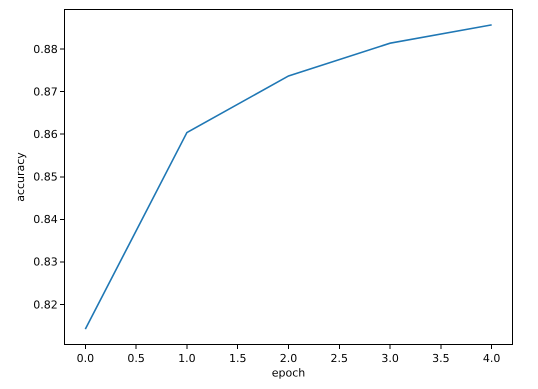  What do you see at coordinates (45, 49) in the screenshot?
I see `y-tick-label: 0.88` at bounding box center [45, 49].